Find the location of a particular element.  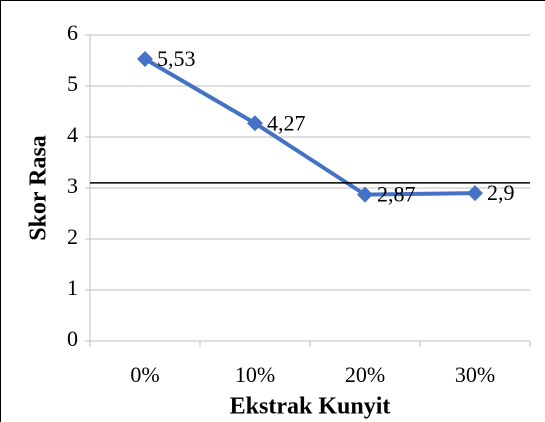

y-tick-label: 2 is located at coordinates (72, 236).